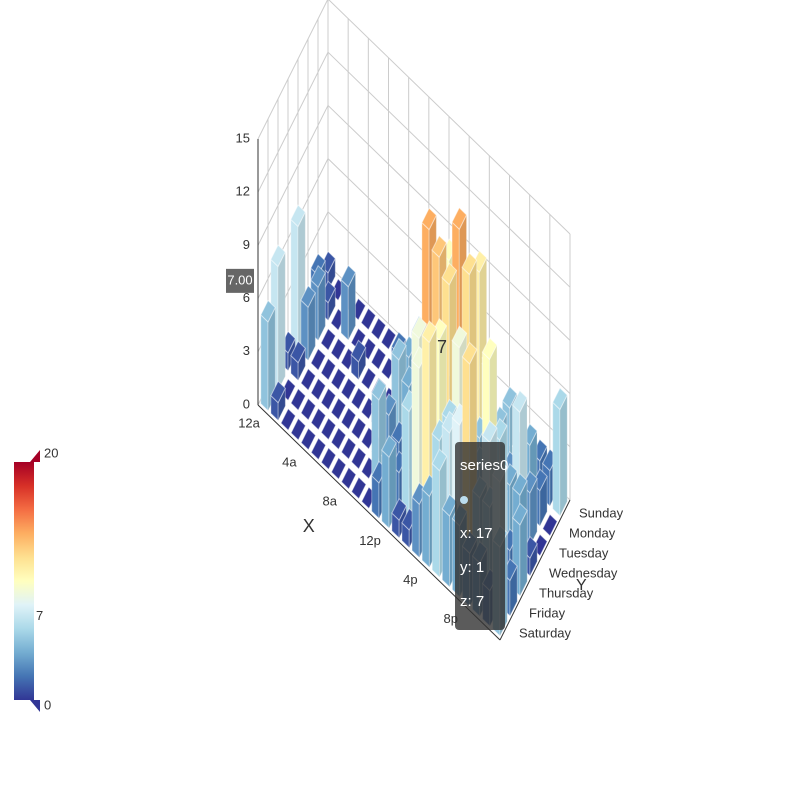 The height and width of the screenshot is (799, 799). Describe the element at coordinates (309, 526) in the screenshot. I see `x-axis-name: X` at that location.